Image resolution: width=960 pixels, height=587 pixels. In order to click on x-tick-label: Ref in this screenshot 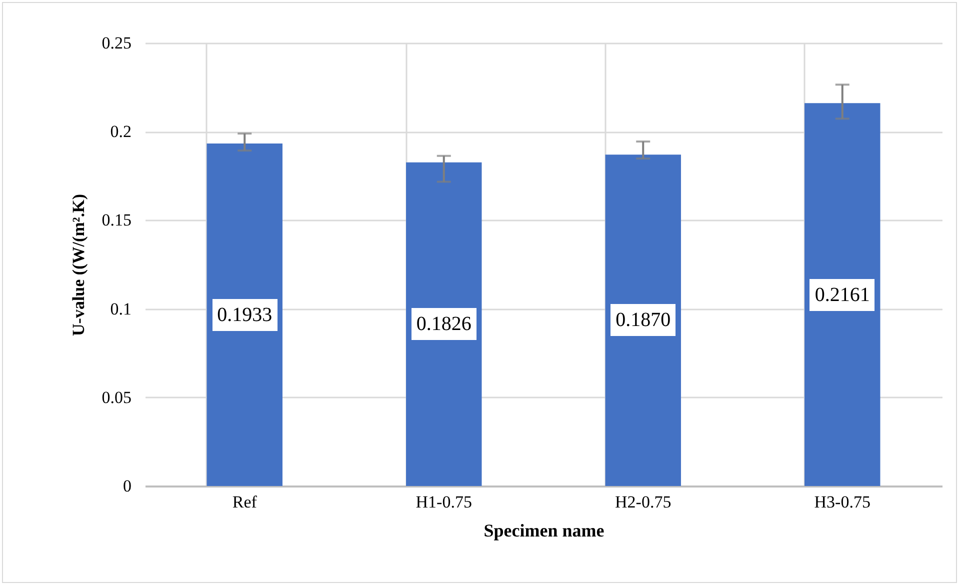, I will do `click(245, 502)`.